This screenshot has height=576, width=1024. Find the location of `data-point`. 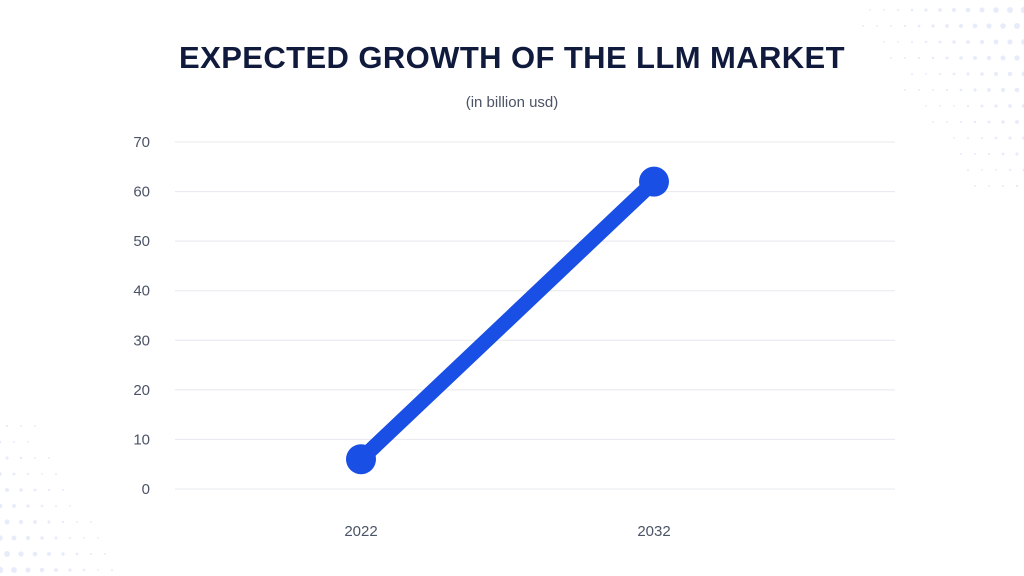

data-point is located at coordinates (654, 181).